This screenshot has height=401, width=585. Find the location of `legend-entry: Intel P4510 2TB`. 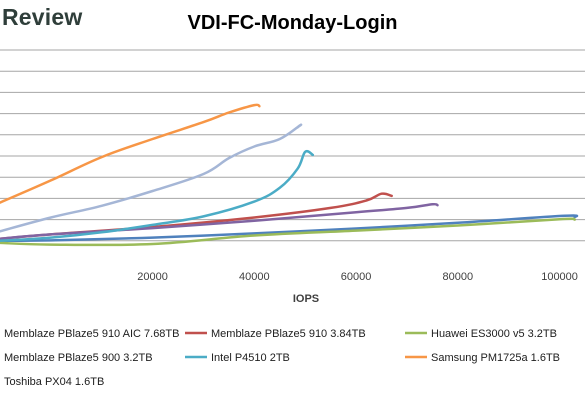

legend-entry: Intel P4510 2TB is located at coordinates (250, 358).